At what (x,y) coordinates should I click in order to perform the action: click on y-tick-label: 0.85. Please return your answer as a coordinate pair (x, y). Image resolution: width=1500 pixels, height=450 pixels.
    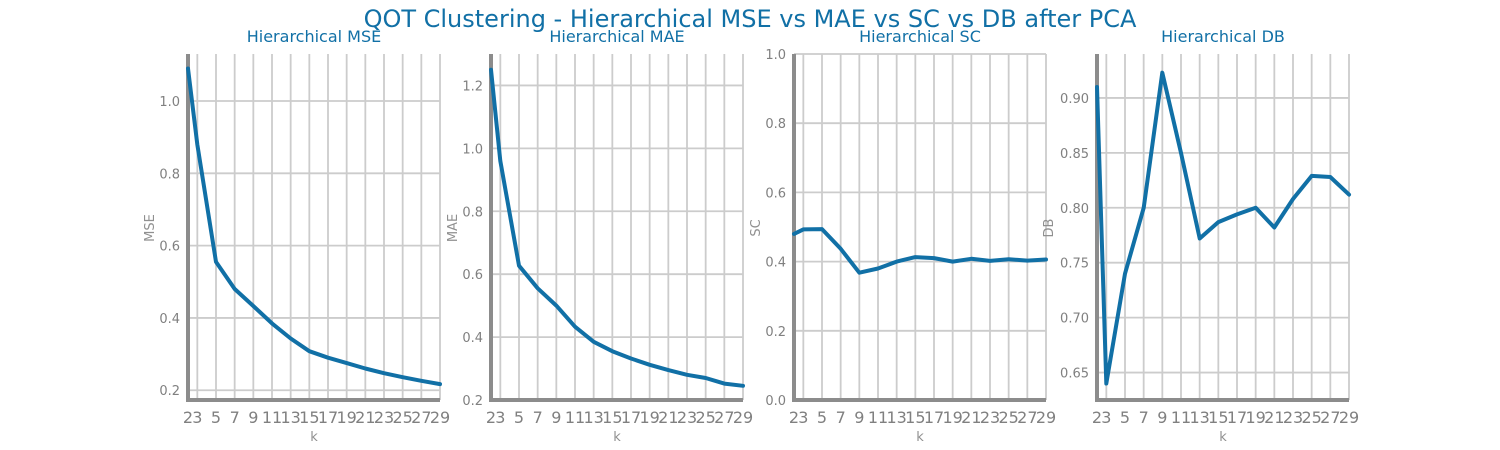
    Looking at the image, I should click on (1074, 154).